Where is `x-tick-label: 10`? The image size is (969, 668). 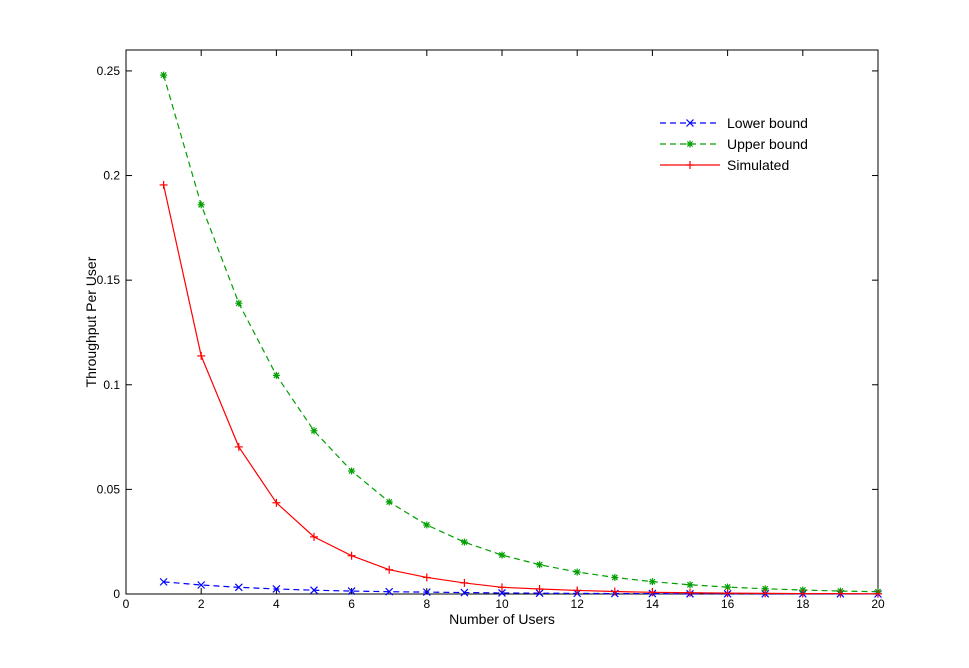 x-tick-label: 10 is located at coordinates (502, 604).